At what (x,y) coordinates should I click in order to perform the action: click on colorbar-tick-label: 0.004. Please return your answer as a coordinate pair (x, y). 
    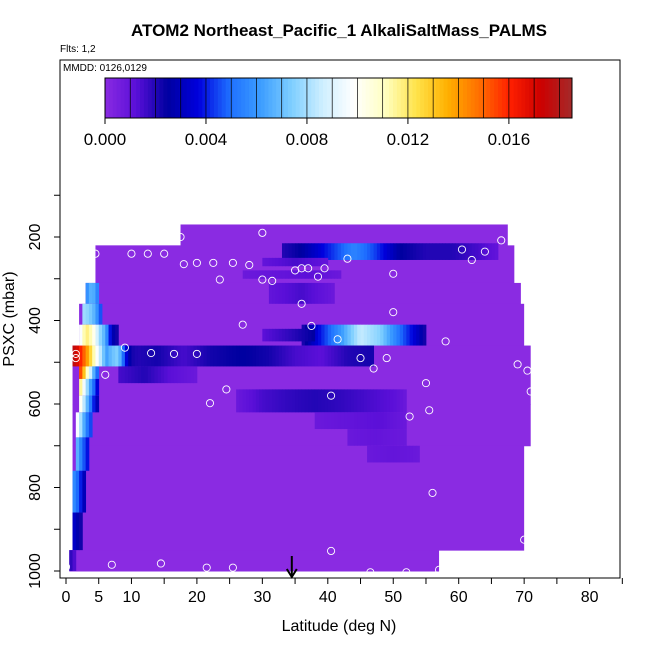
    Looking at the image, I should click on (206, 139).